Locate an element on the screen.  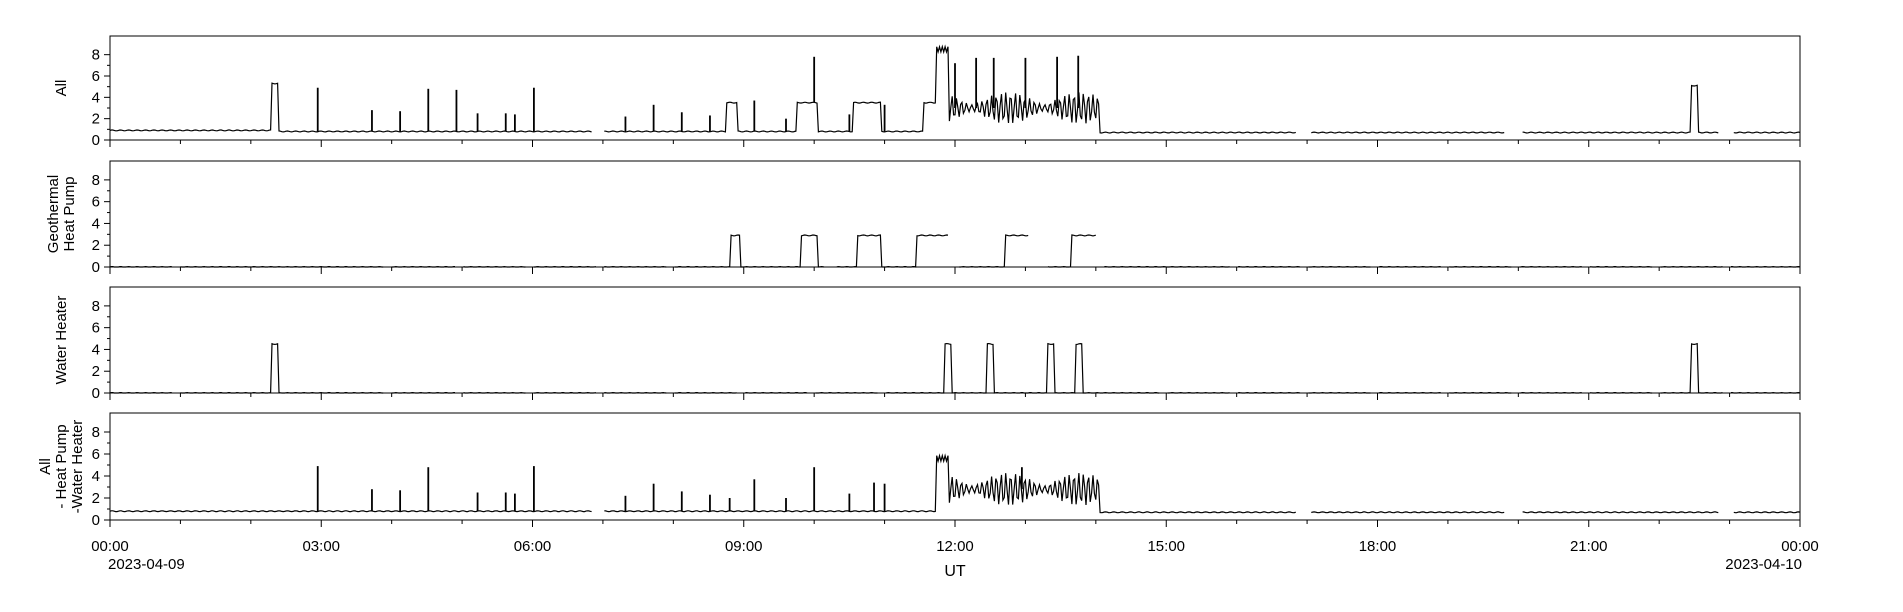
x-axis-label: UT is located at coordinates (955, 571).